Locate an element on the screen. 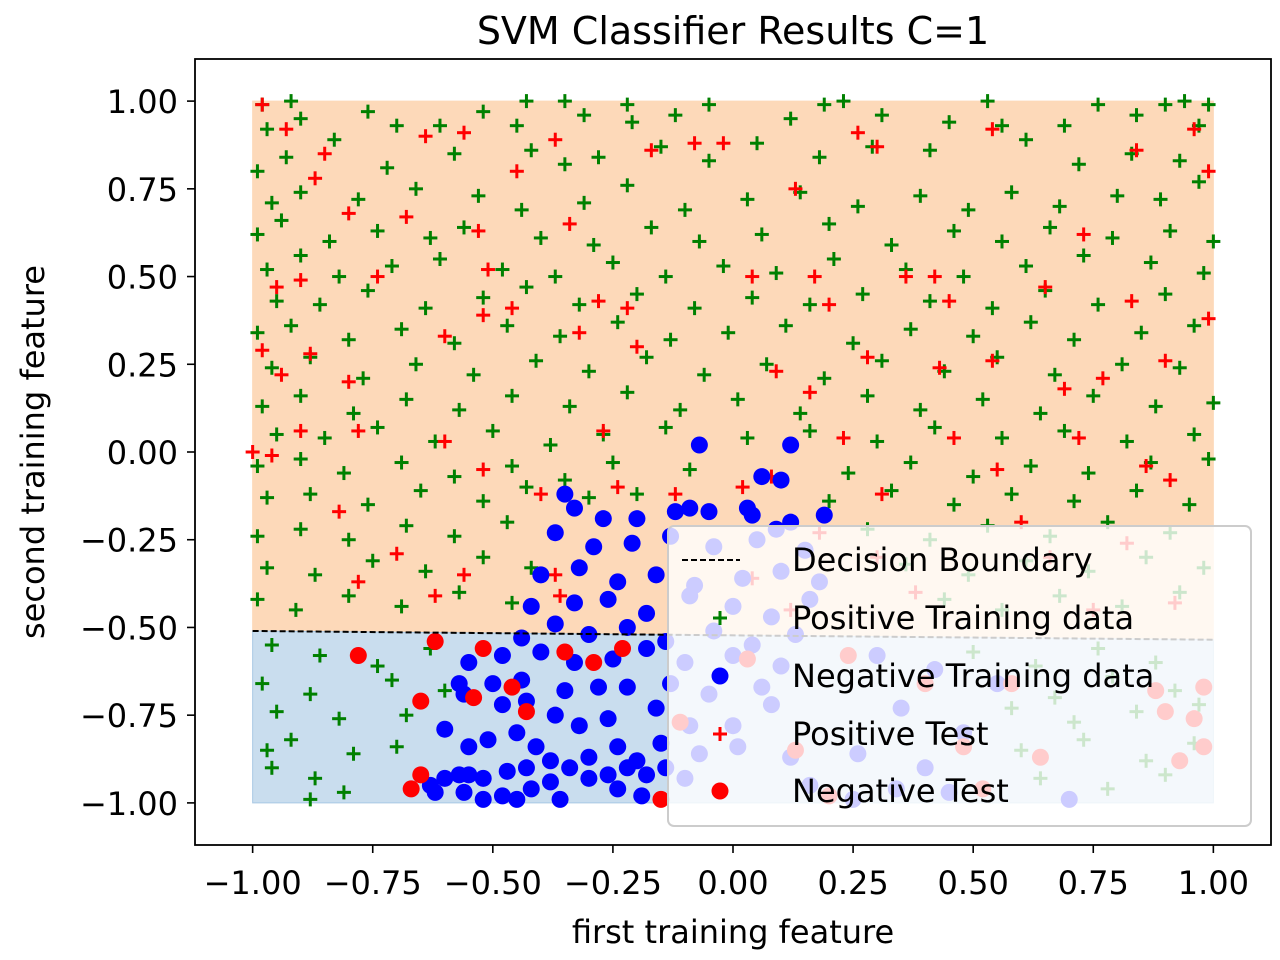  y-axis: −1.00 −0.75 −0.50 −0.25 0.00 0.25 0.50 0.75 1.00 is located at coordinates (137, 453).